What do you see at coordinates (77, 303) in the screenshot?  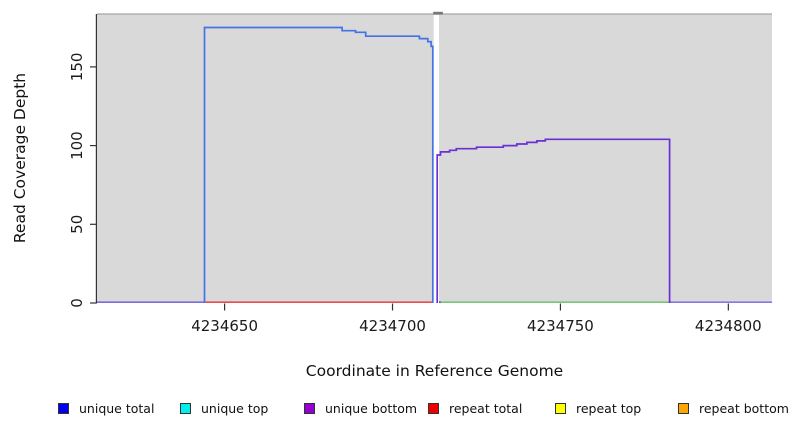 I see `y-tick-label: 0` at bounding box center [77, 303].